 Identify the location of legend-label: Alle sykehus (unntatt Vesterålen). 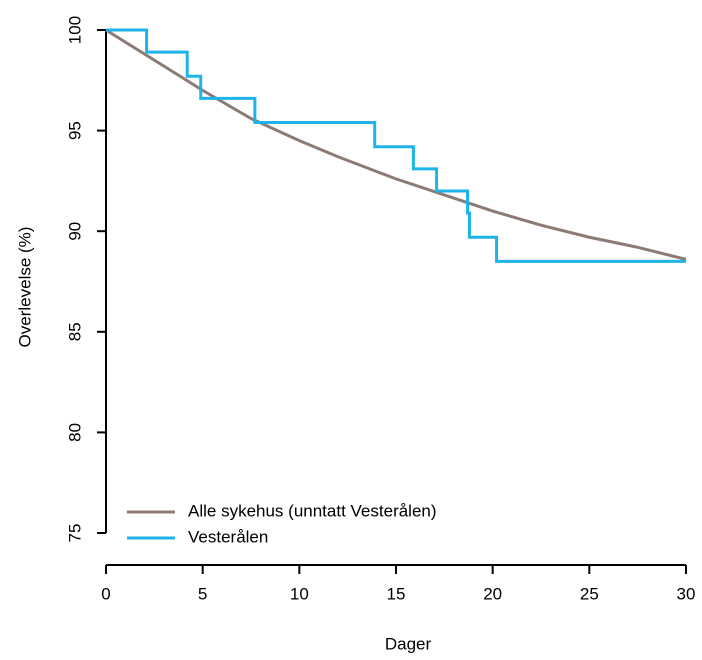
(312, 510).